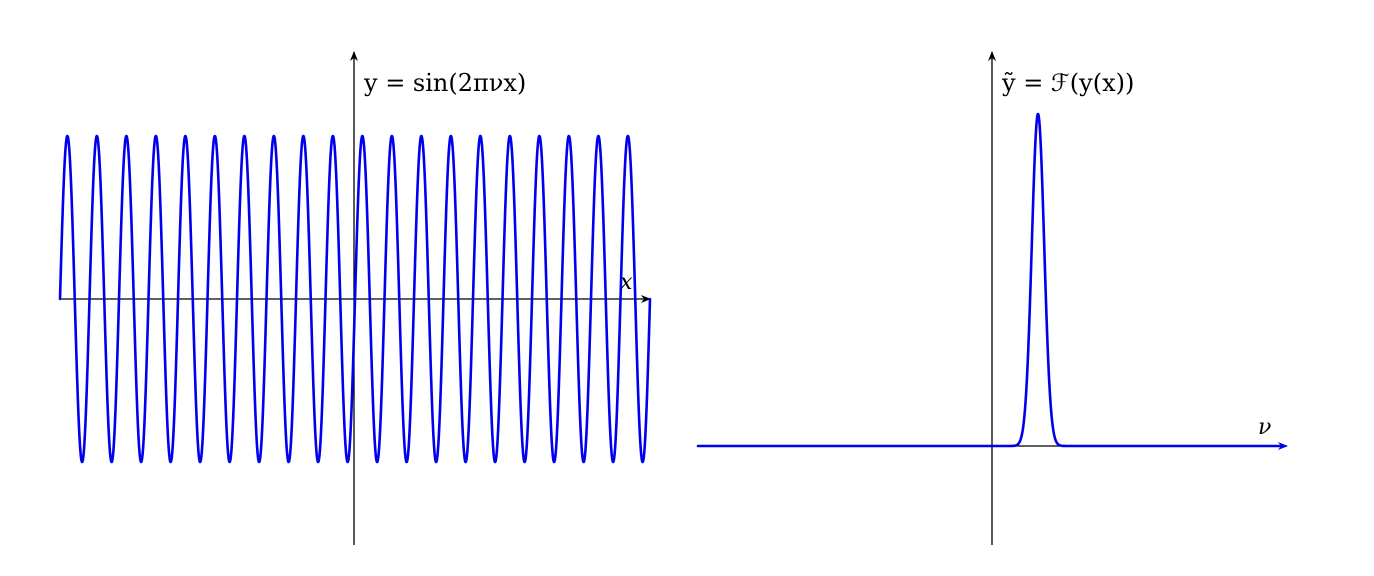 Image resolution: width=1374 pixels, height=576 pixels. I want to click on sine-x-axis-label: x, so click(626, 282).